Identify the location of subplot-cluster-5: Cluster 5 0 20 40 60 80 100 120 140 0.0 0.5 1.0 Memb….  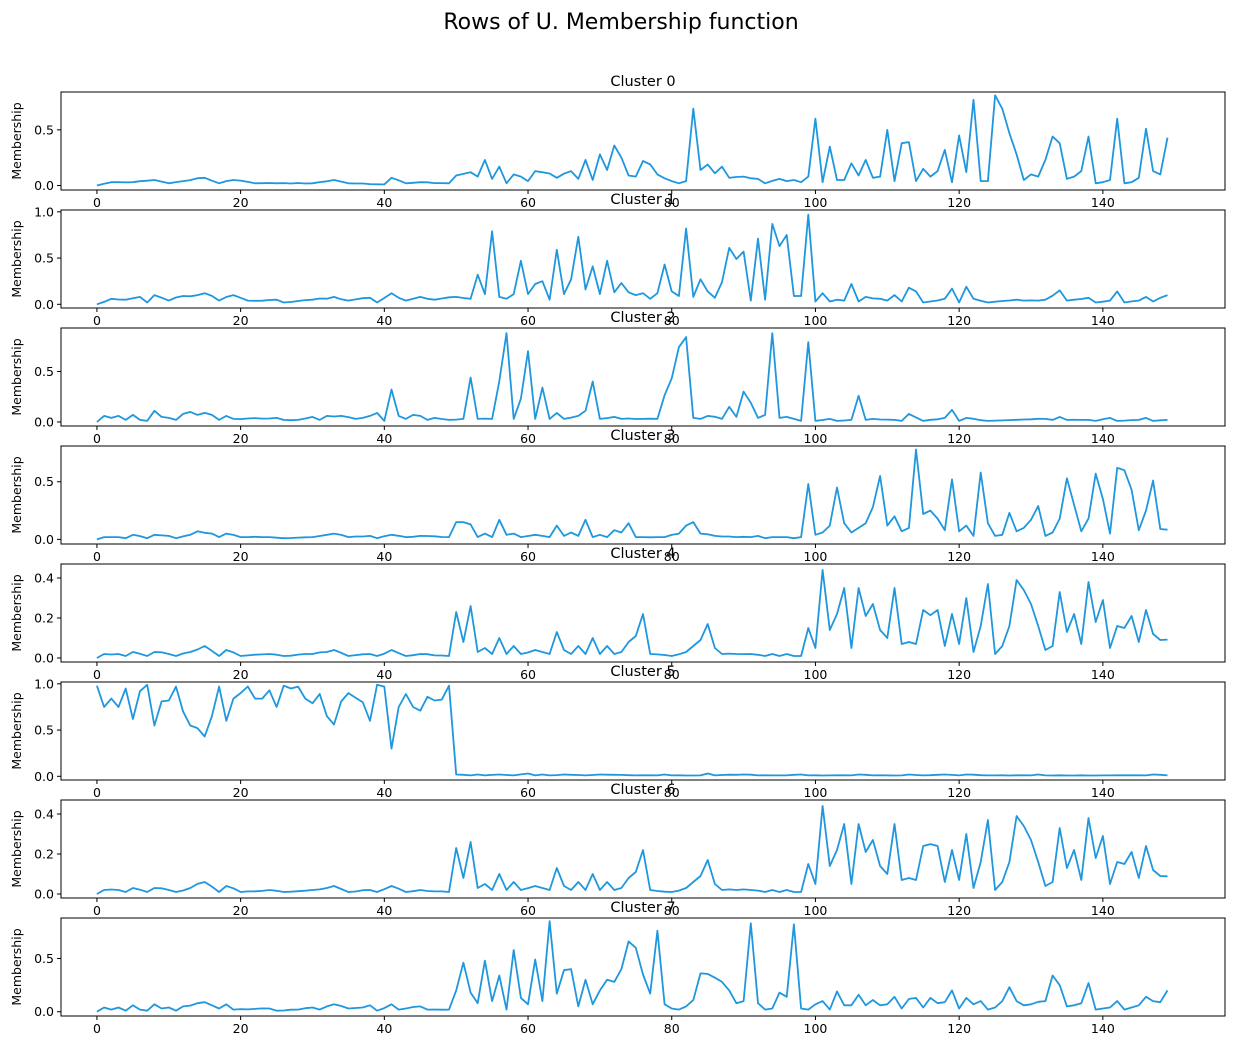
(617, 732).